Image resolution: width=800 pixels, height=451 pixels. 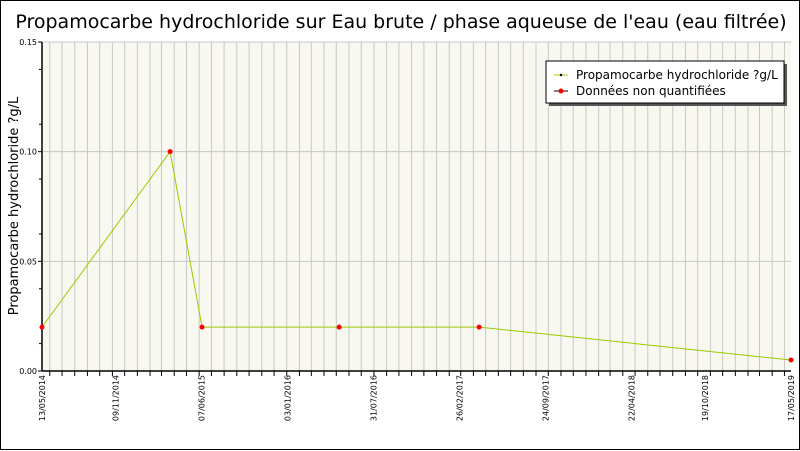 What do you see at coordinates (677, 75) in the screenshot?
I see `legend-label-series: Propamocarbe hydrochloride ?g/L` at bounding box center [677, 75].